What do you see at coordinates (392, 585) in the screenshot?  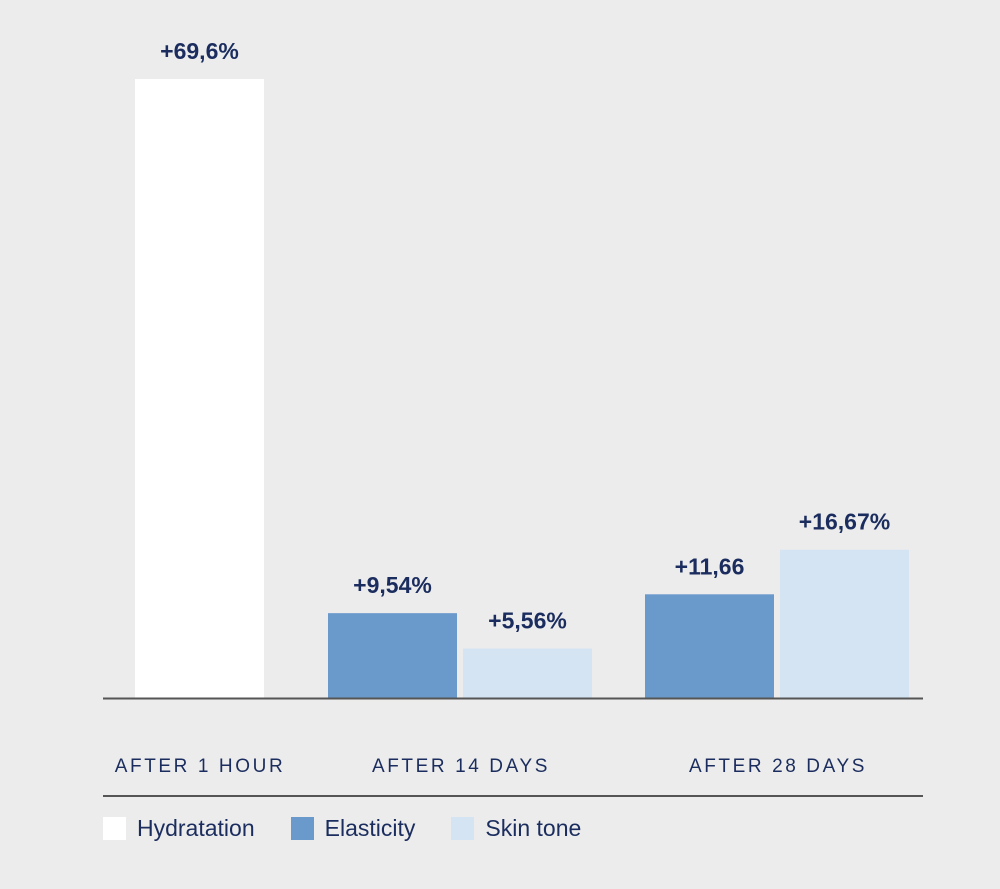 I see `data-label-elasticity-after-14-days: +9,54%` at bounding box center [392, 585].